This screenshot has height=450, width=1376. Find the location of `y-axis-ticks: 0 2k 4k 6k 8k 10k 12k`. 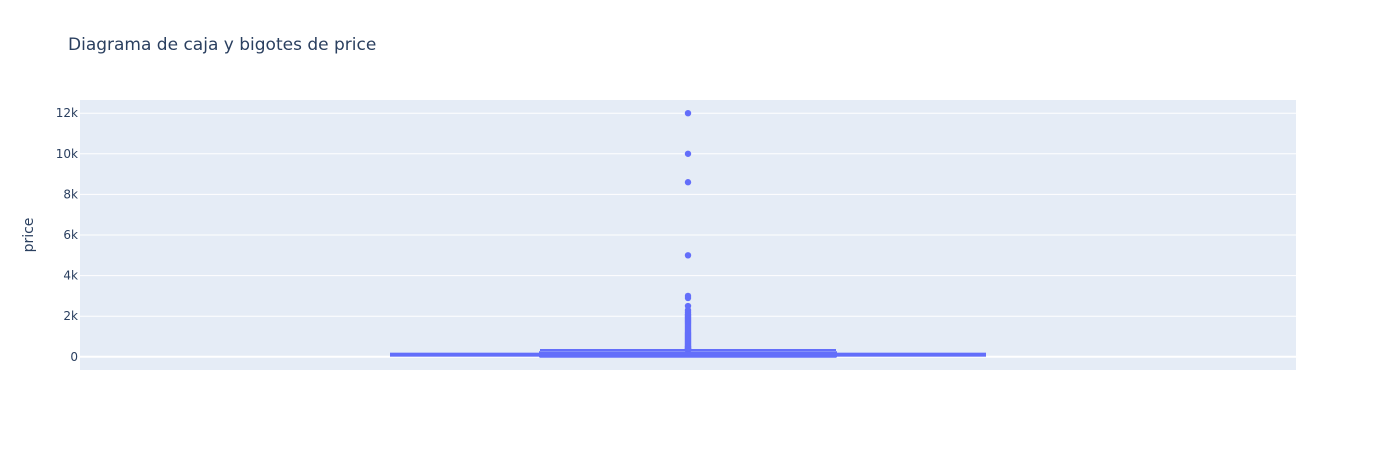

y-axis-ticks: 0 2k 4k 6k 8k 10k 12k is located at coordinates (67, 235).